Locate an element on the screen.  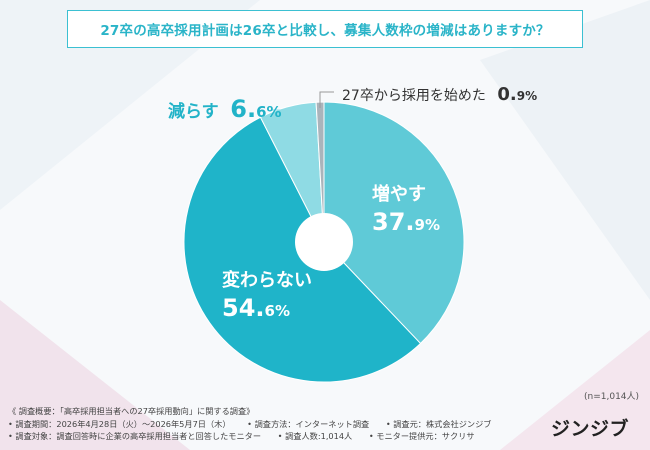
label-decrease-name: 減らす is located at coordinates (193, 112).